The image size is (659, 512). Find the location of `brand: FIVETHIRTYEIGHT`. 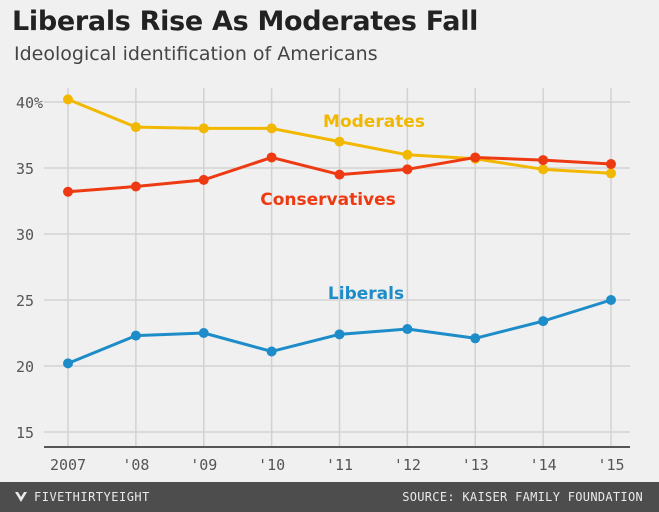

brand: FIVETHIRTYEIGHT is located at coordinates (82, 497).